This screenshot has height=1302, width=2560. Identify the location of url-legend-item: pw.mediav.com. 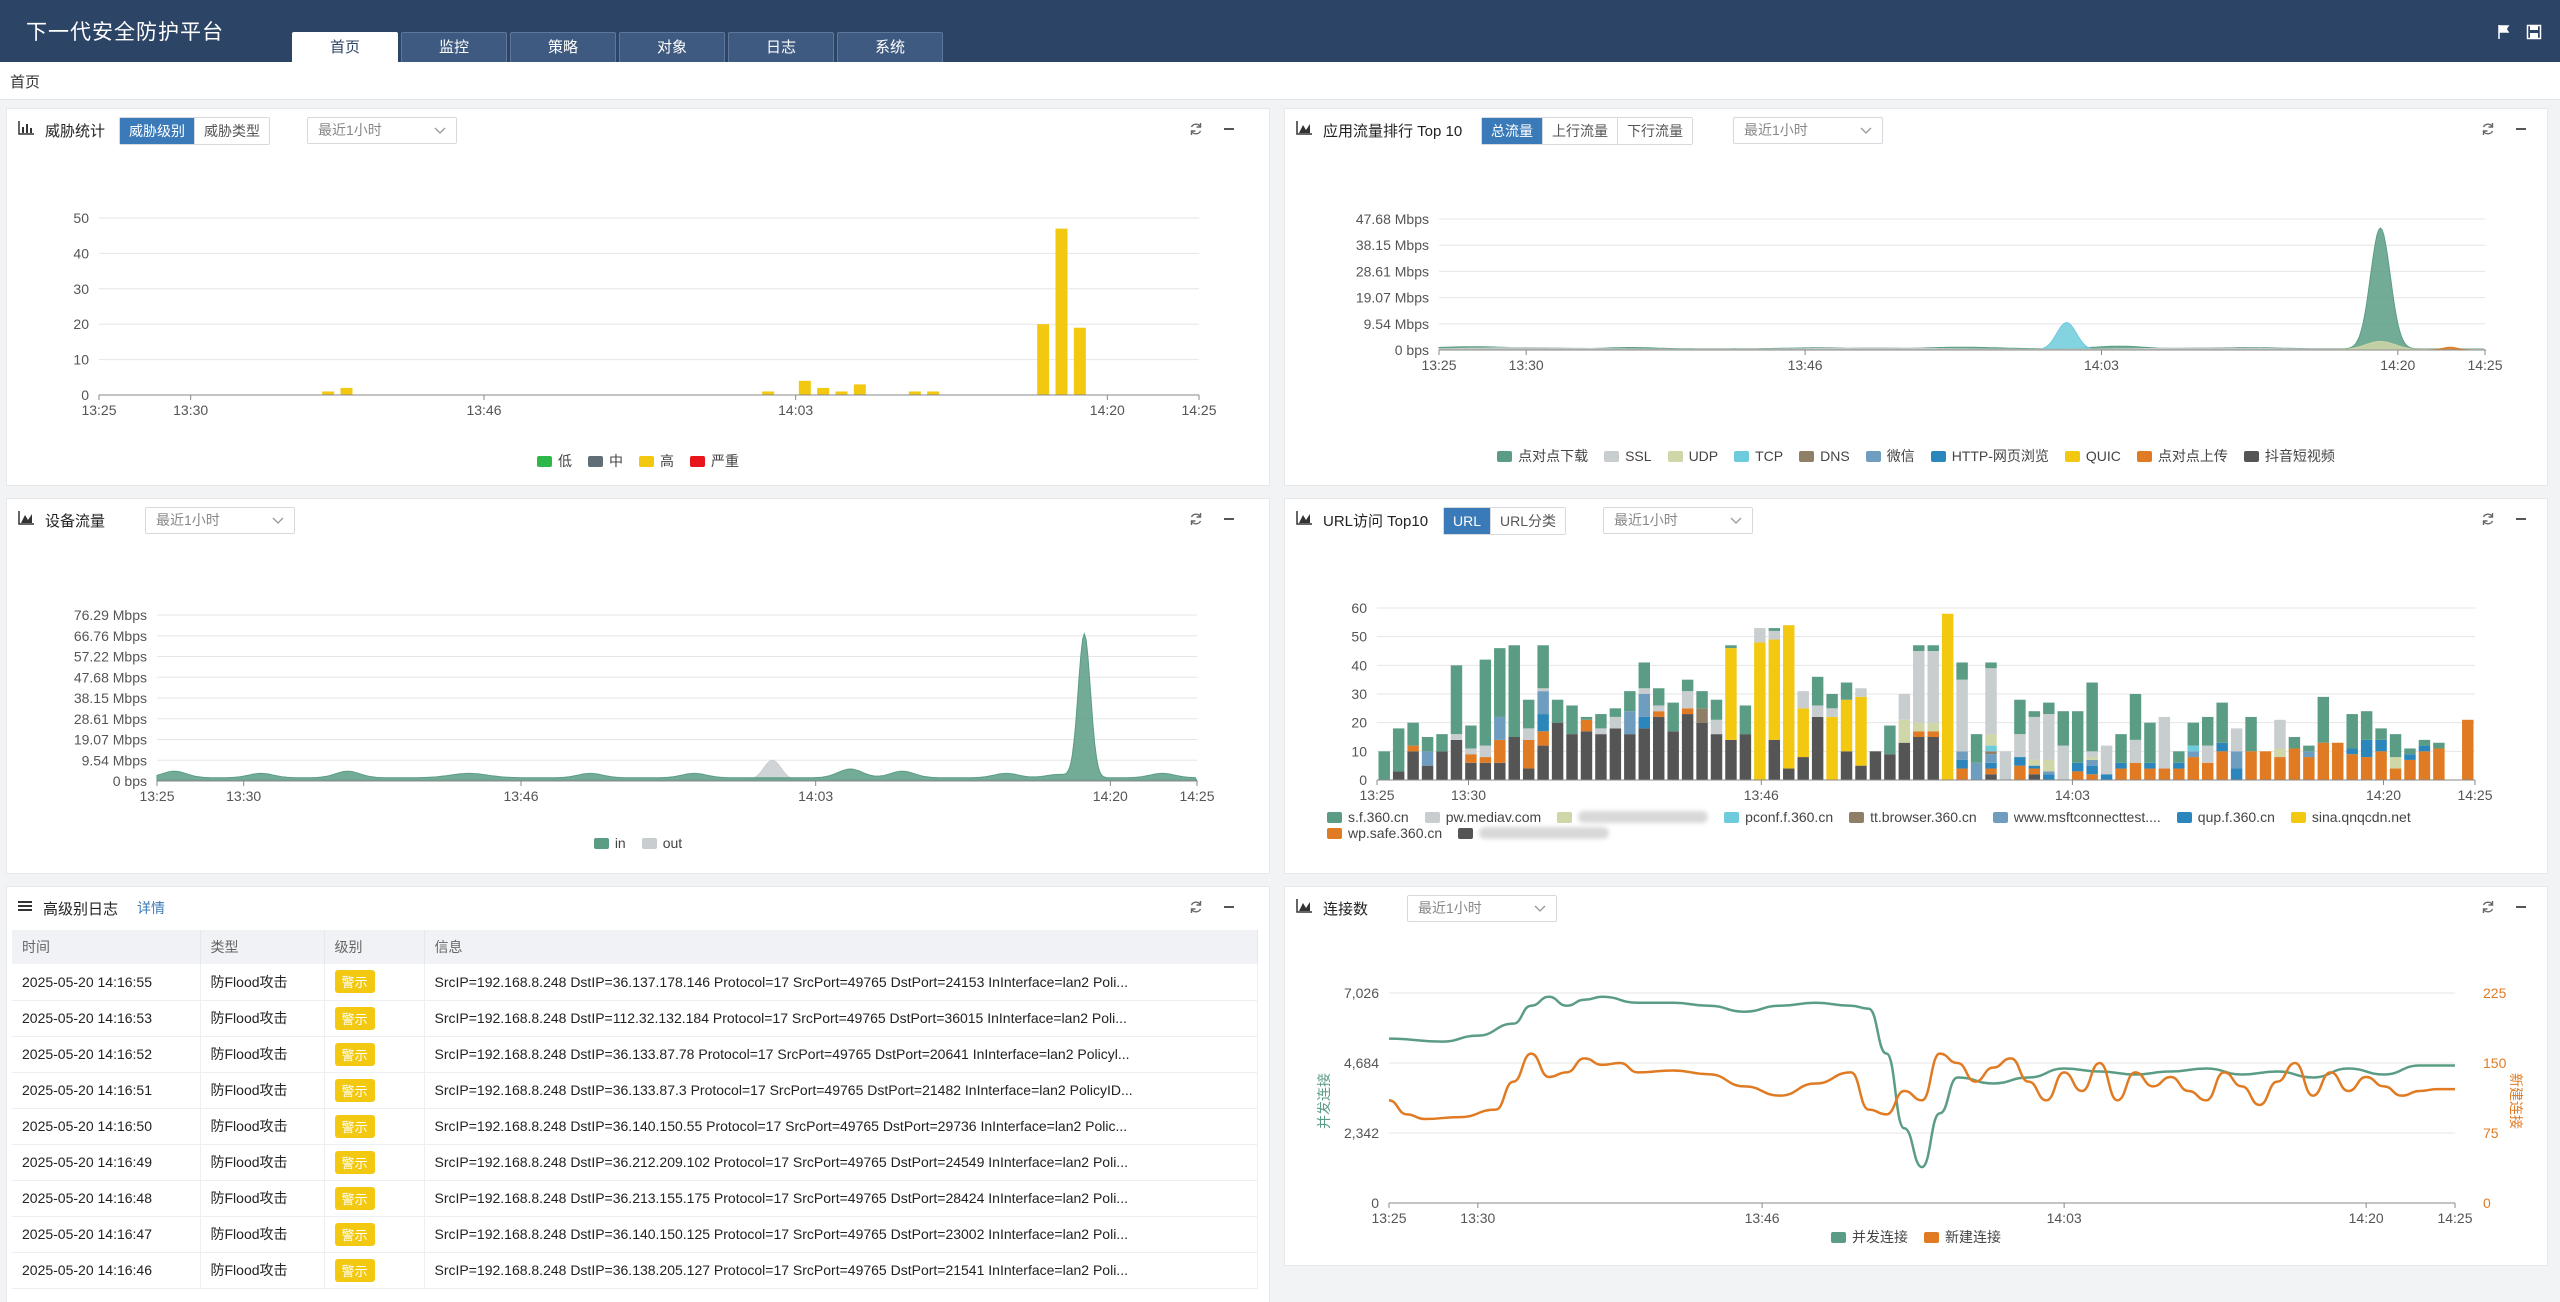
(1482, 817).